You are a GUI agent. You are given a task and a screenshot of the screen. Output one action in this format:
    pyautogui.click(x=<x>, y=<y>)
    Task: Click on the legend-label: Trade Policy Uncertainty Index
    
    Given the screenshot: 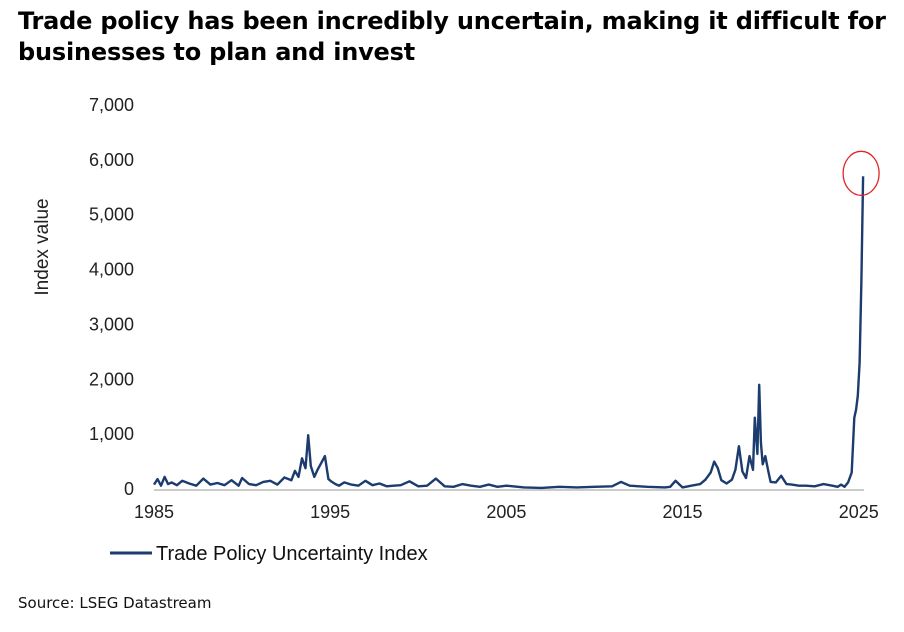 What is the action you would take?
    pyautogui.click(x=292, y=554)
    